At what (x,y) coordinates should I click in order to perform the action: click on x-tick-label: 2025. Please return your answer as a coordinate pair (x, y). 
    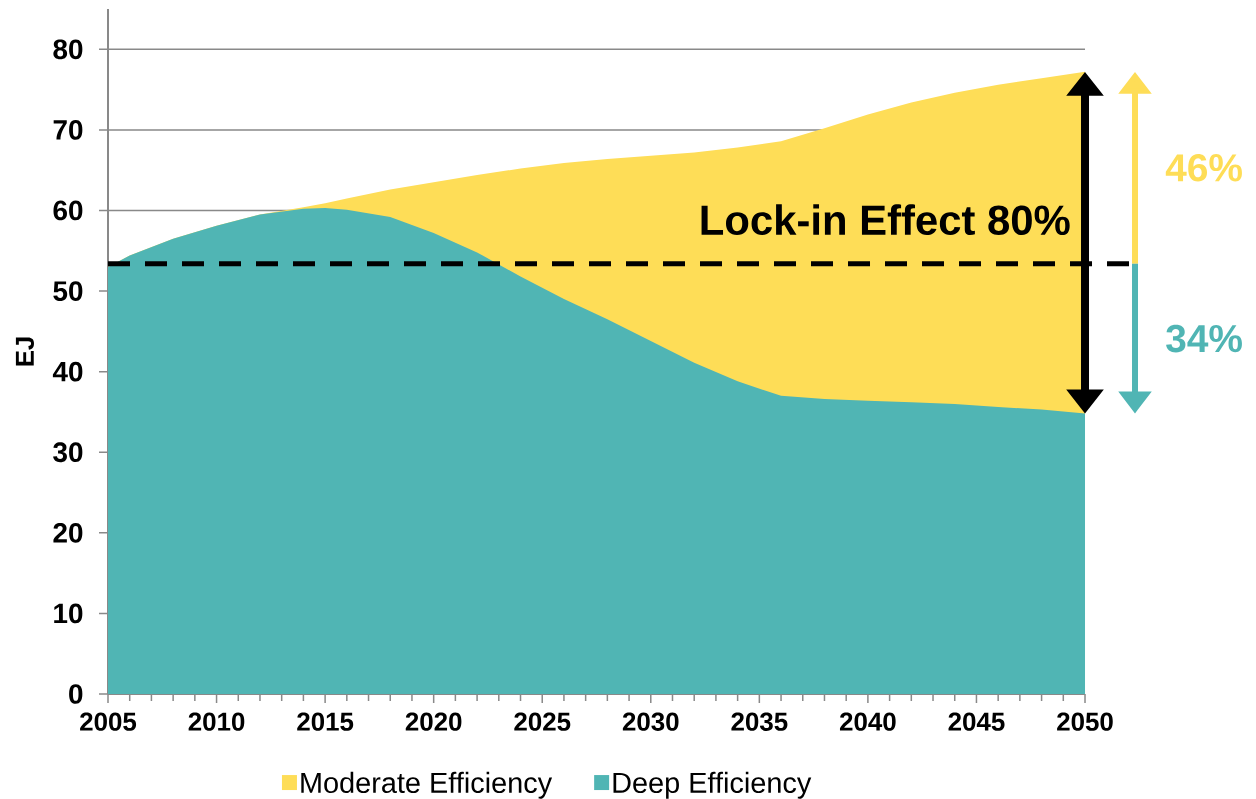
    Looking at the image, I should click on (542, 721).